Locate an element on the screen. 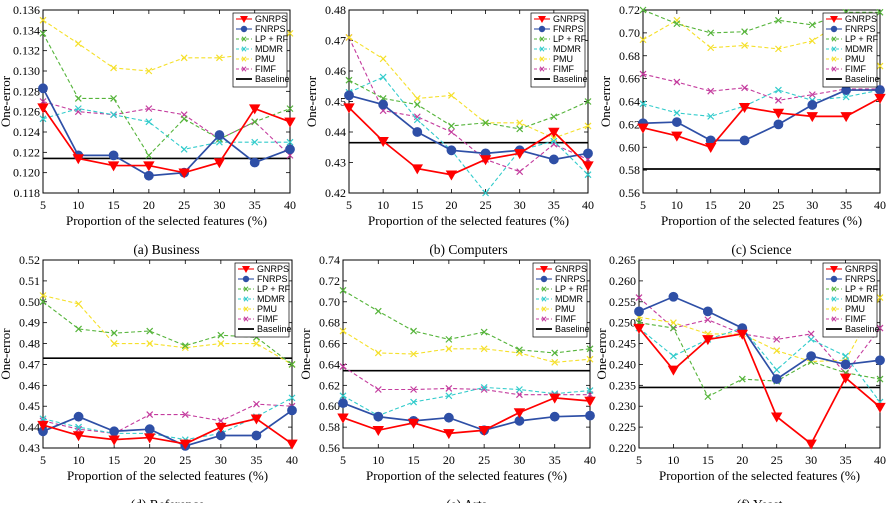  y-tick-label: 0.44 is located at coordinates (335, 132).